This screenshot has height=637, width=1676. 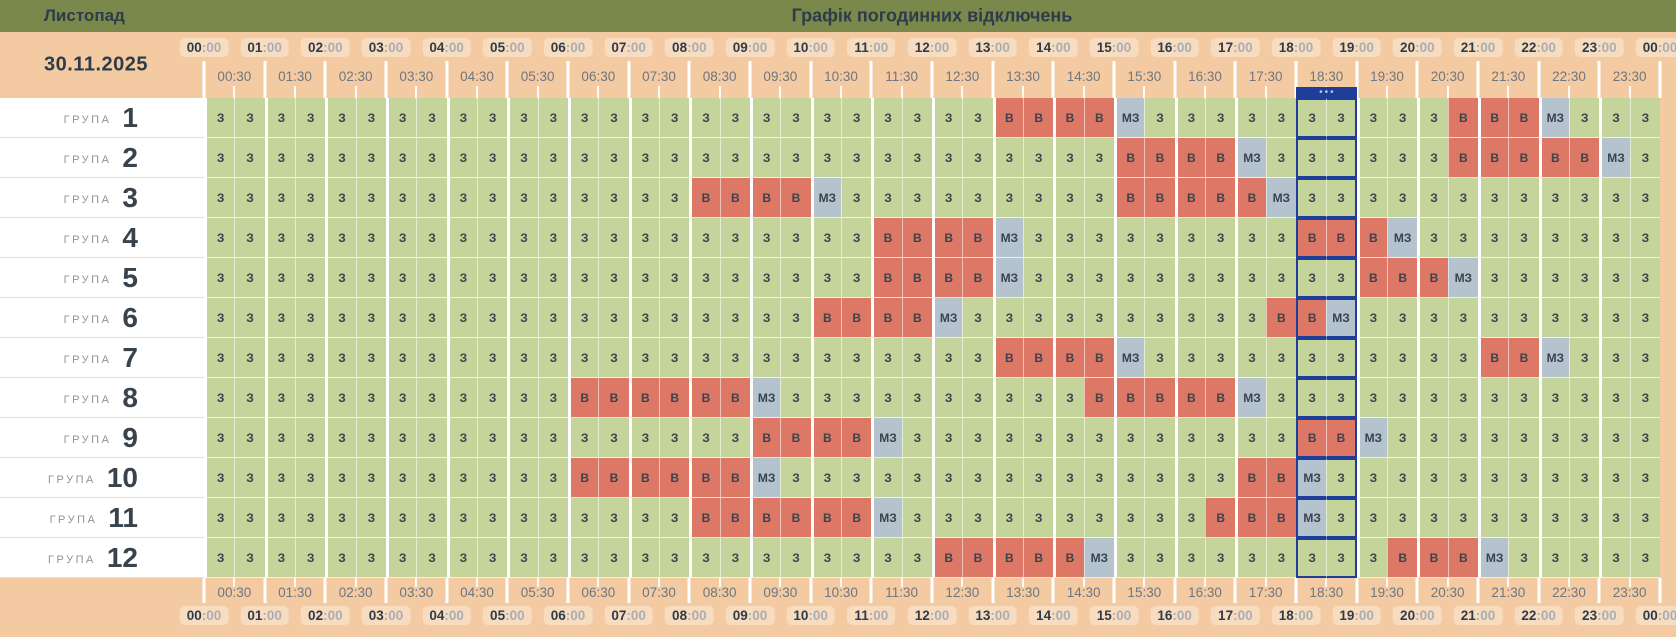 What do you see at coordinates (992, 615) in the screenshot?
I see `hour-label: 13:00` at bounding box center [992, 615].